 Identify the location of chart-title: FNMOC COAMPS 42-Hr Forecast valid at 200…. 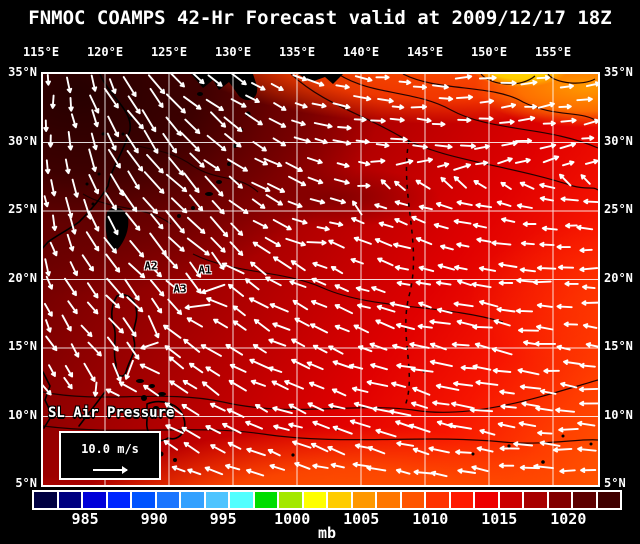
(320, 18).